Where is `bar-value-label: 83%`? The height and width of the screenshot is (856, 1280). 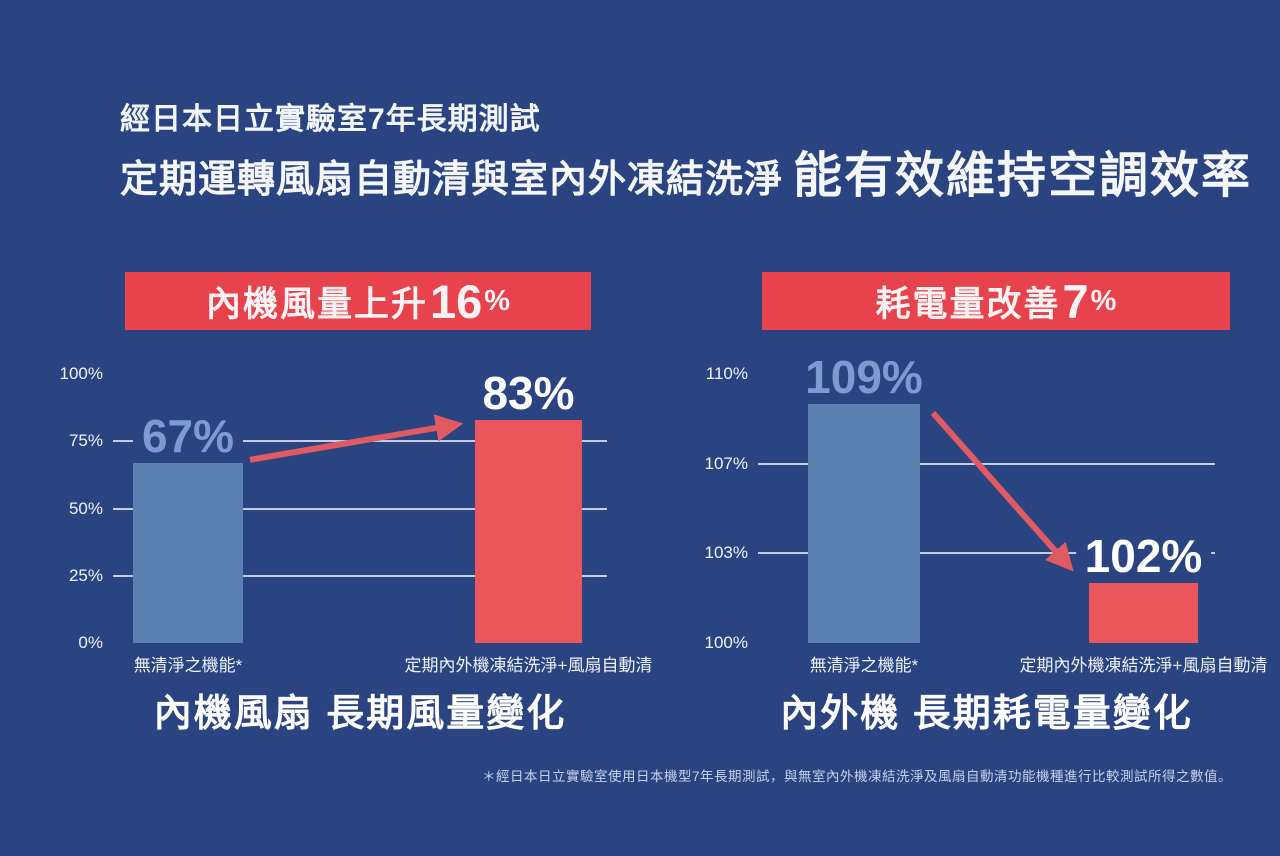
bar-value-label: 83% is located at coordinates (528, 392).